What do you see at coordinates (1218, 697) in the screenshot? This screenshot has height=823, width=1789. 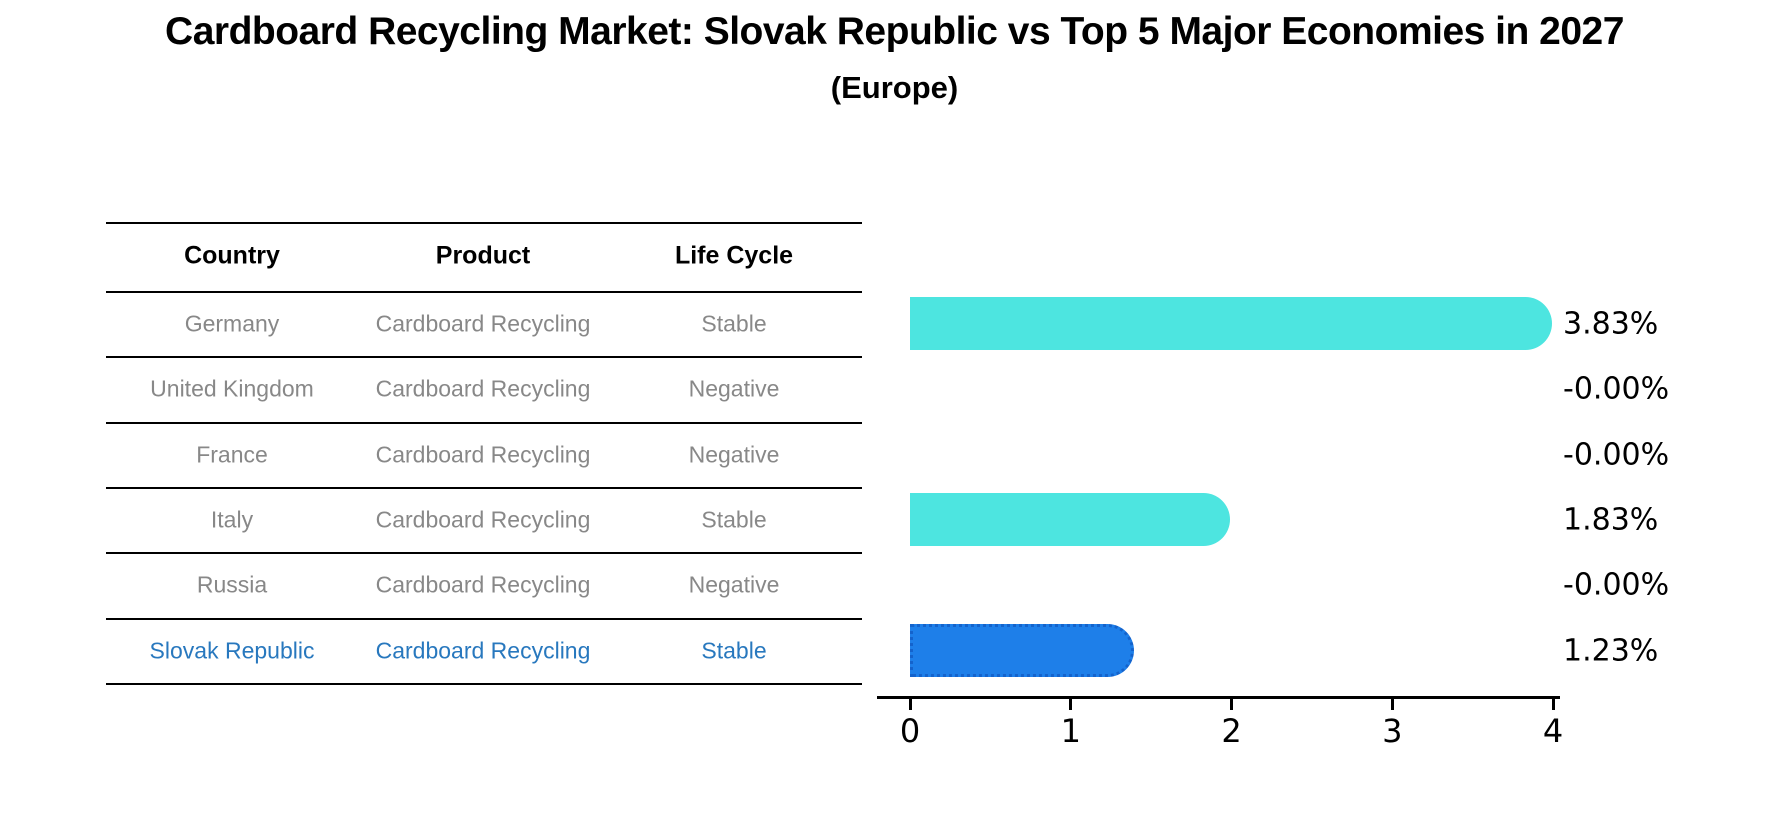 I see `x-axis-line` at bounding box center [1218, 697].